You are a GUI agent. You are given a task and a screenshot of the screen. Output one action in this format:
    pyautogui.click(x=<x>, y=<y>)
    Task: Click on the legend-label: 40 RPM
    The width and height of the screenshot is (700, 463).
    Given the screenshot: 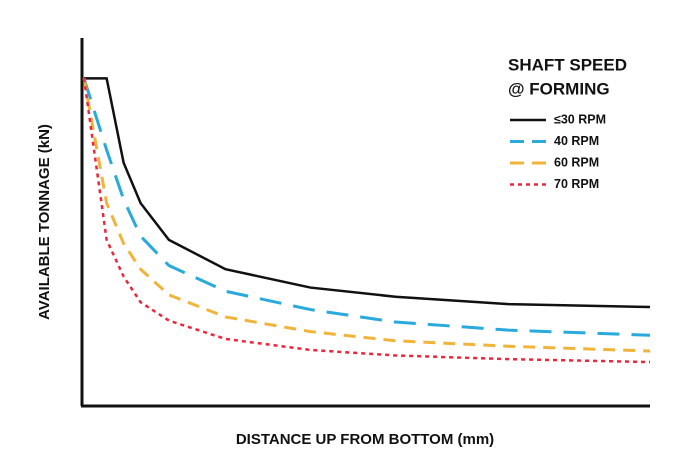 What is the action you would take?
    pyautogui.click(x=576, y=141)
    